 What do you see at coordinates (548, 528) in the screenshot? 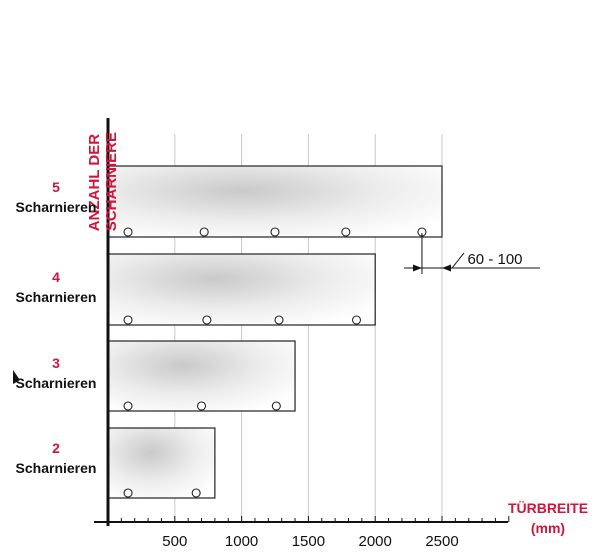
I see `x-axis-title-line-2: (mm)` at bounding box center [548, 528].